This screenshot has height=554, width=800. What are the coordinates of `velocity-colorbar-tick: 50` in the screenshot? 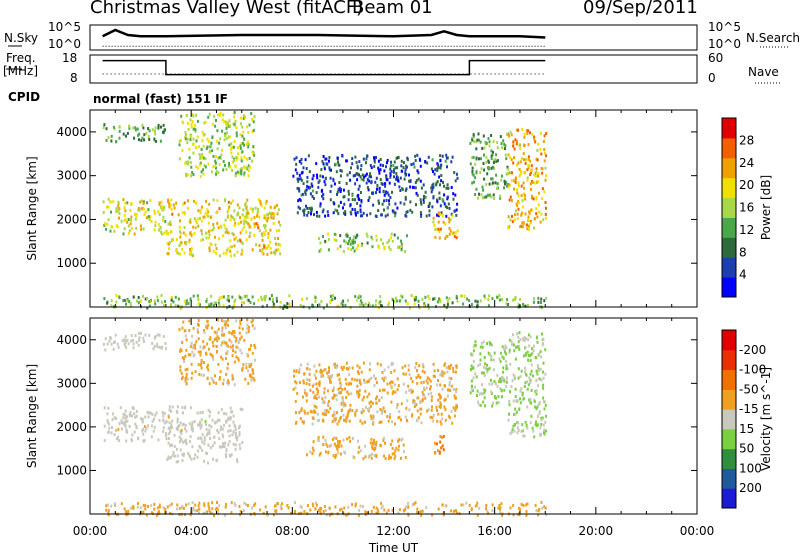 It's located at (746, 449).